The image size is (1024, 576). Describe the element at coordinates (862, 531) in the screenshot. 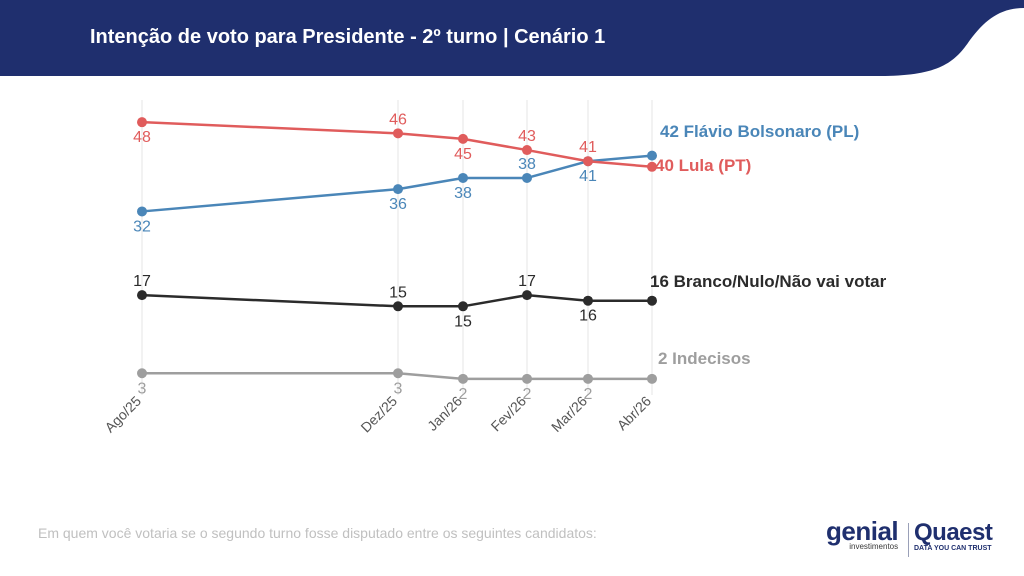

I see `genial-logo-text: genial` at that location.